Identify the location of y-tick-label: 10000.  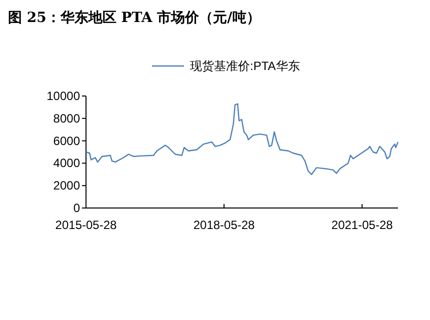
(63, 96).